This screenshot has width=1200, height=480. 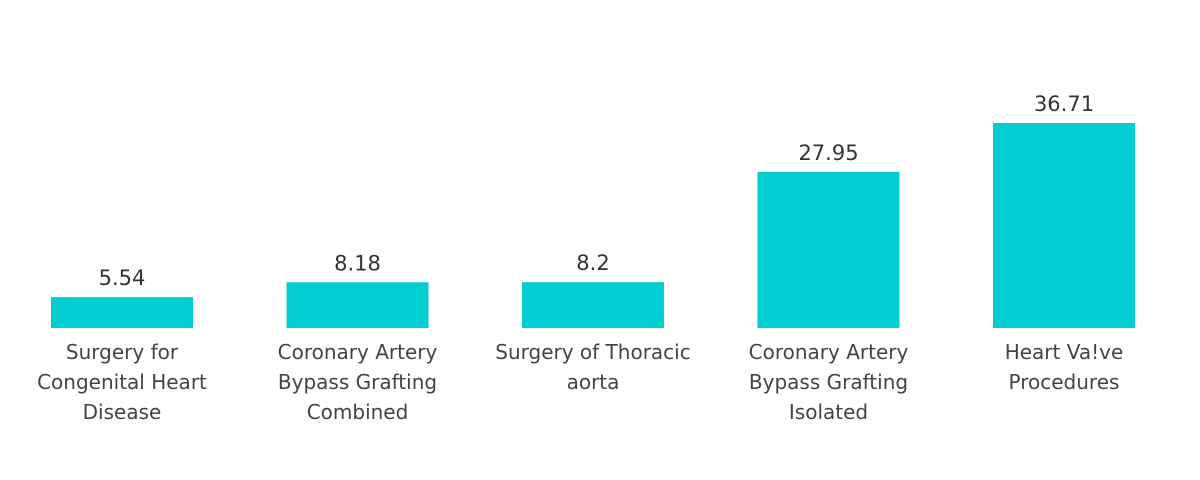 I want to click on category-label-4-line-0: Heart Va!ve, so click(x=1064, y=352).